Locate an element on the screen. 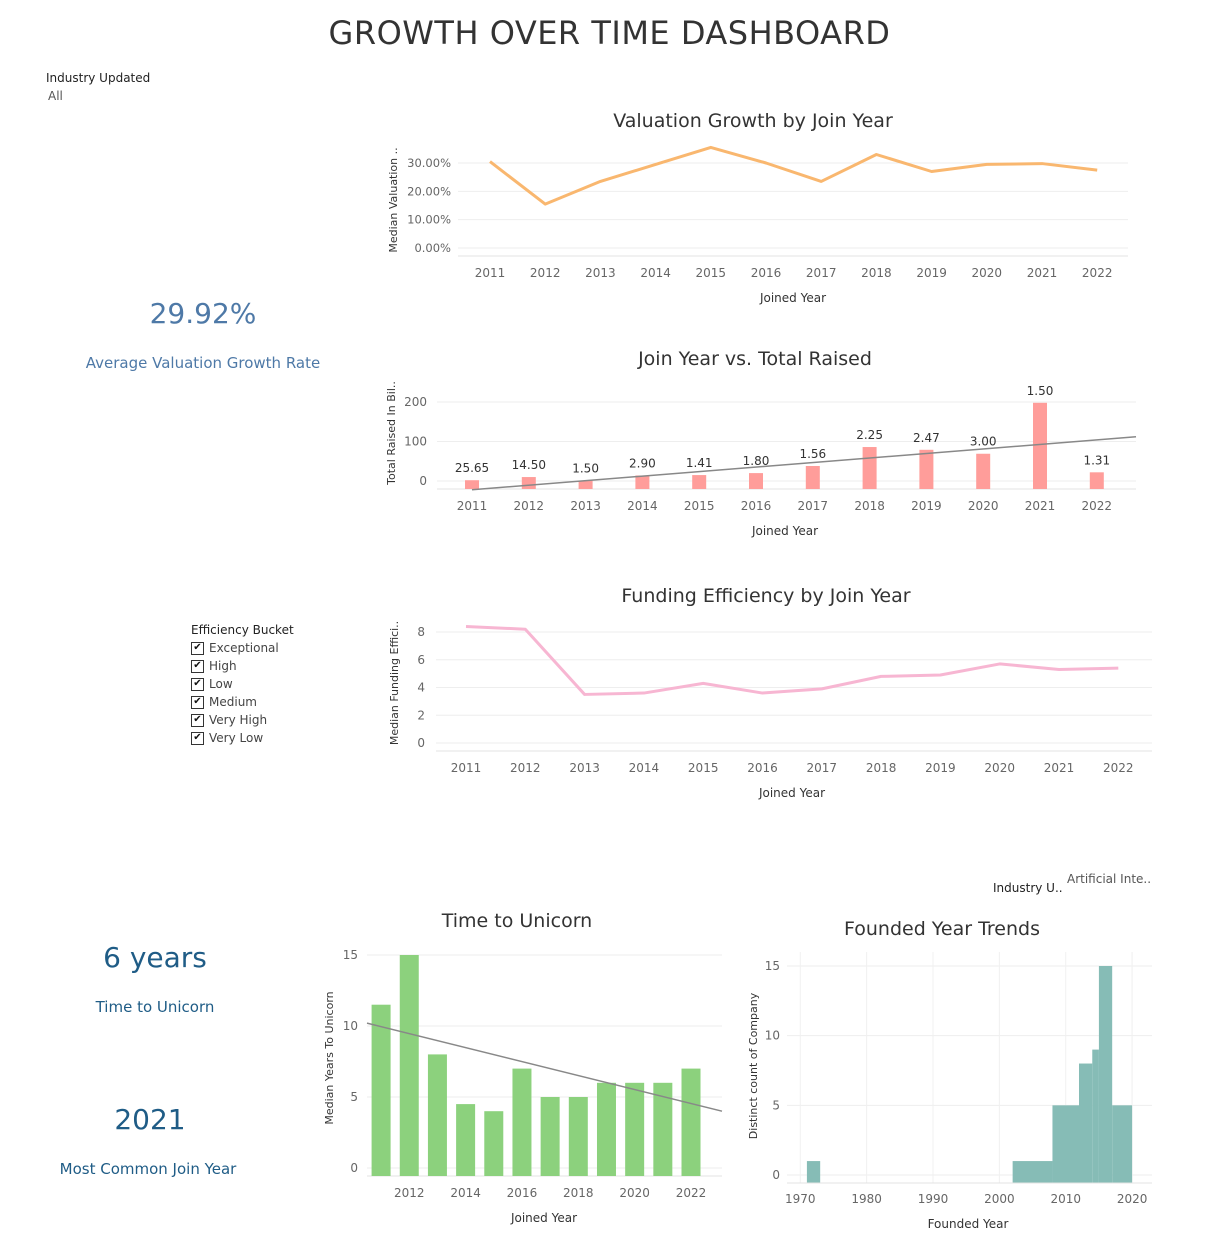 This screenshot has width=1219, height=1259. raised-xtick-label: 2016 is located at coordinates (756, 506).